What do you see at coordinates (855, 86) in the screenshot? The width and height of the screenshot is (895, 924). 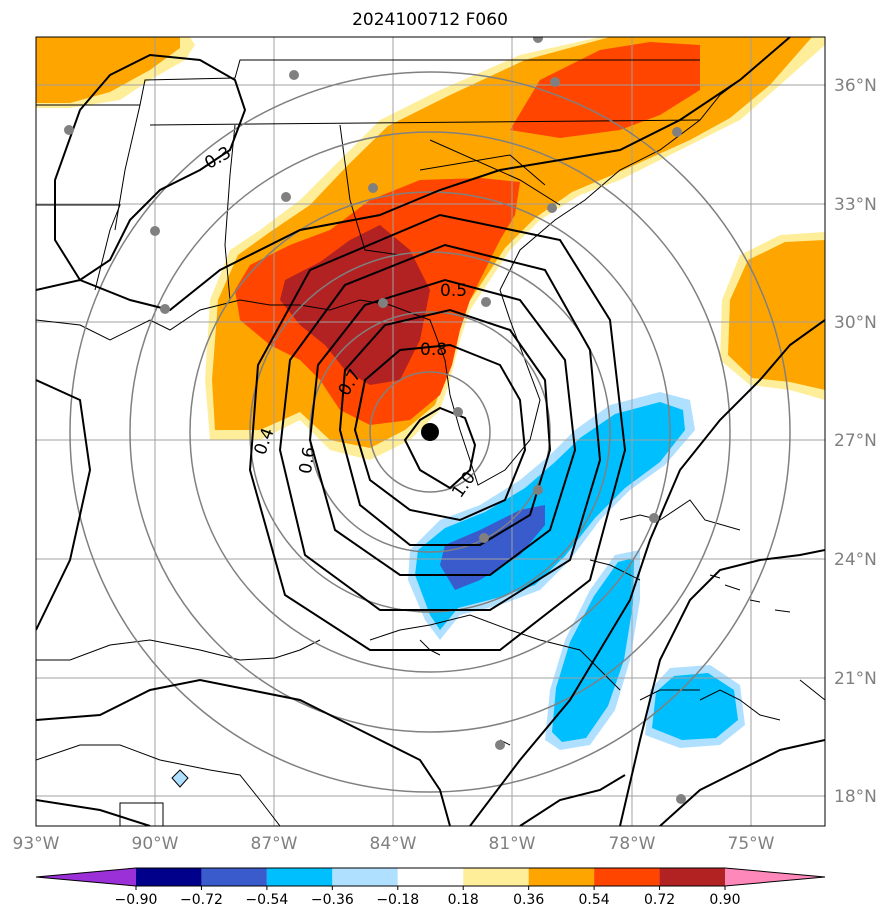 I see `lat-label-36N: 36°N` at bounding box center [855, 86].